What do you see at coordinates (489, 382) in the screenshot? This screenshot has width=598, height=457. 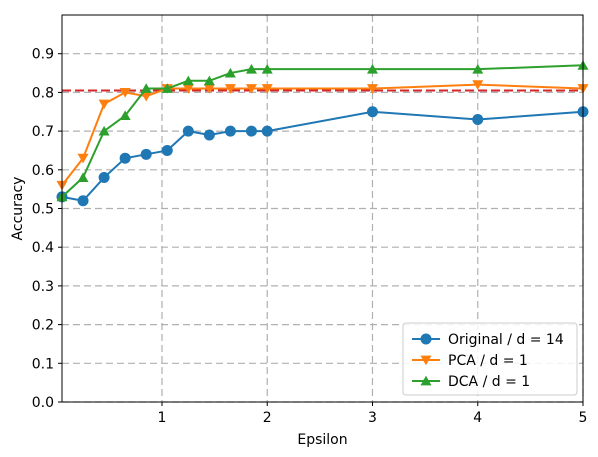 I see `legend-label: DCA / d = 1` at bounding box center [489, 382].